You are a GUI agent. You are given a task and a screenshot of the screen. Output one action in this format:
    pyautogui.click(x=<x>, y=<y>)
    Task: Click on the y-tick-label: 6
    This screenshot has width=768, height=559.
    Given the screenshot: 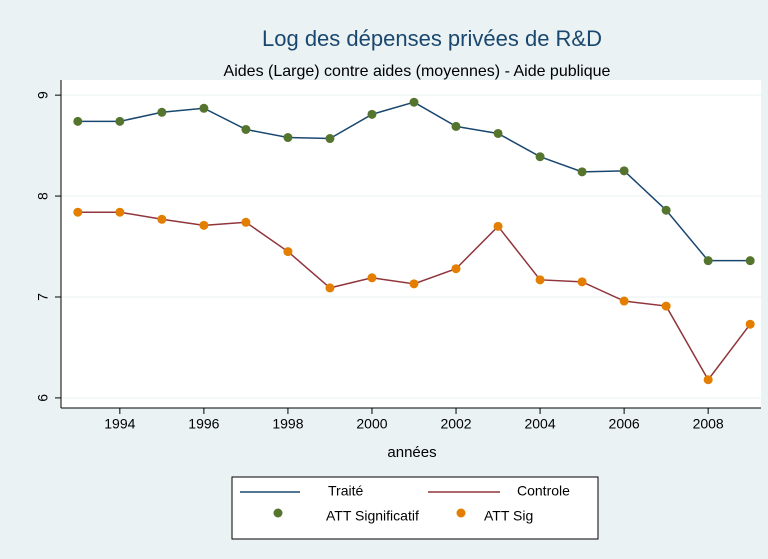 What is the action you would take?
    pyautogui.click(x=43, y=398)
    